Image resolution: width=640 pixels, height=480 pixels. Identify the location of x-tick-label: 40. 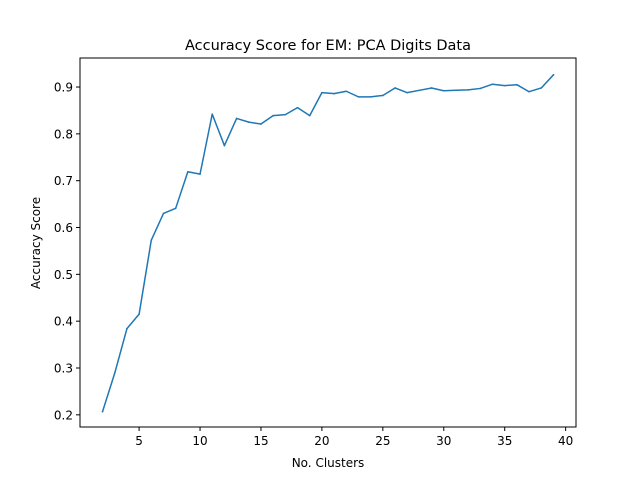
(565, 441).